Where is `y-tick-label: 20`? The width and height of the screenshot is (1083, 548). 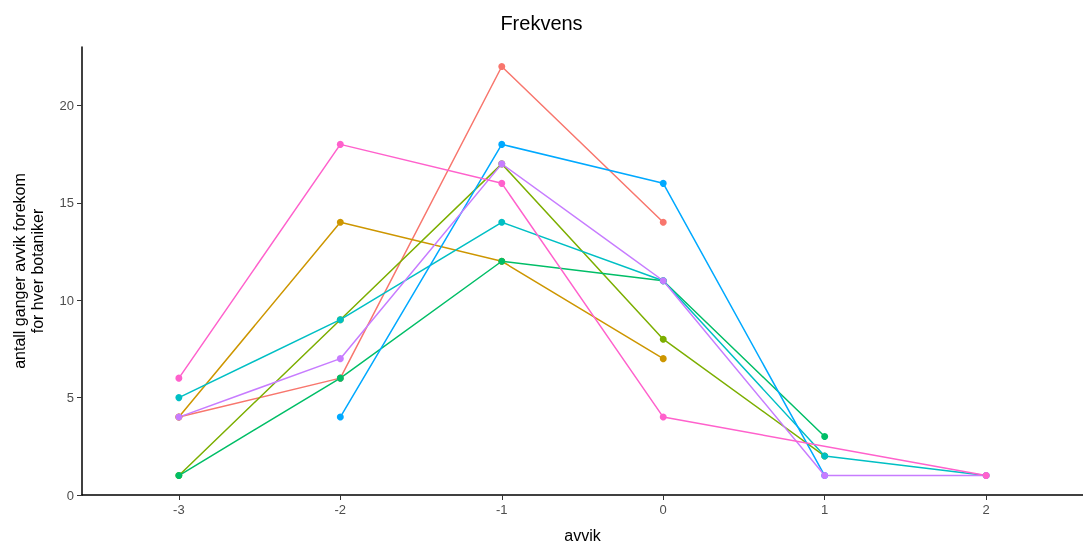
y-tick-label: 20 is located at coordinates (66, 105).